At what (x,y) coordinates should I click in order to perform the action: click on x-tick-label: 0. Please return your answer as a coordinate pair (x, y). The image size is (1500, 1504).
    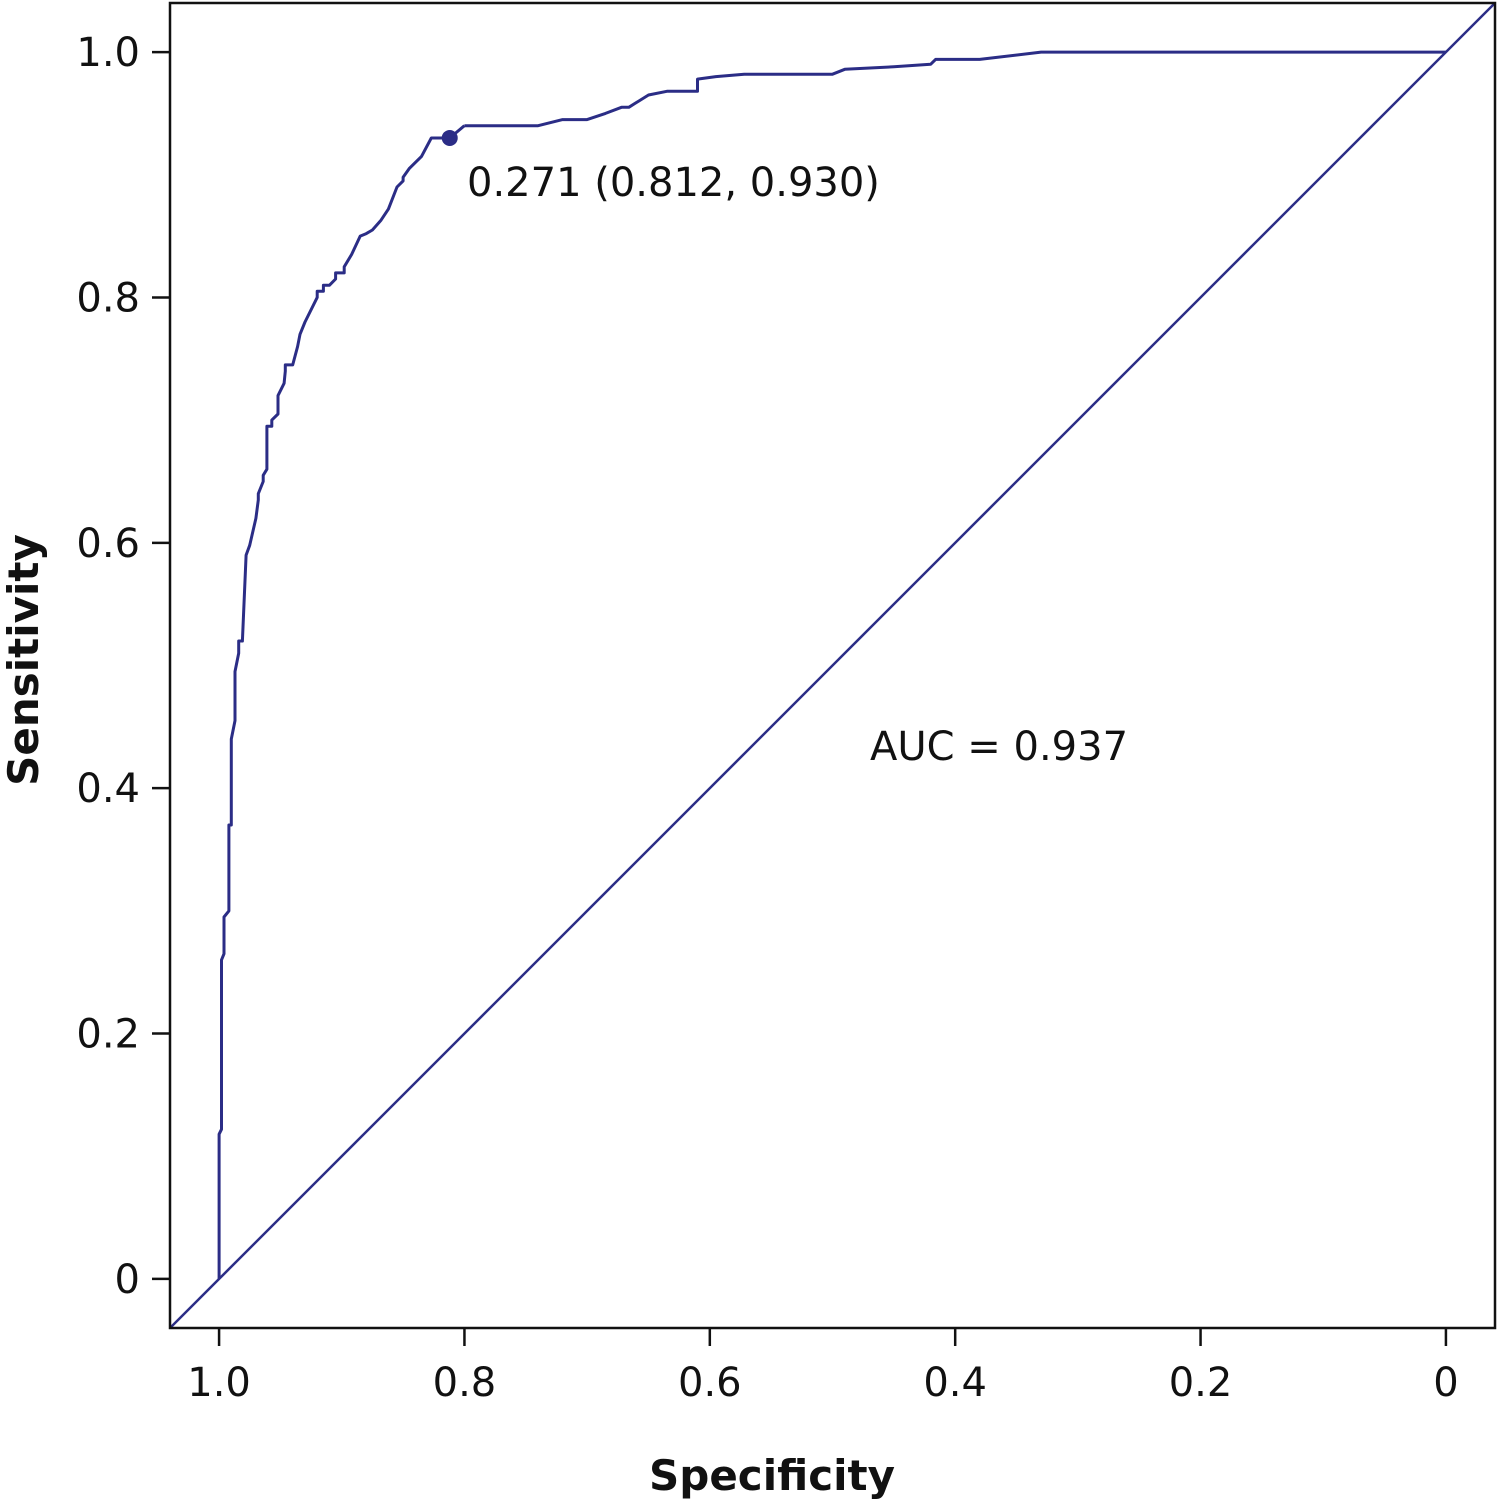
    Looking at the image, I should click on (1445, 1383).